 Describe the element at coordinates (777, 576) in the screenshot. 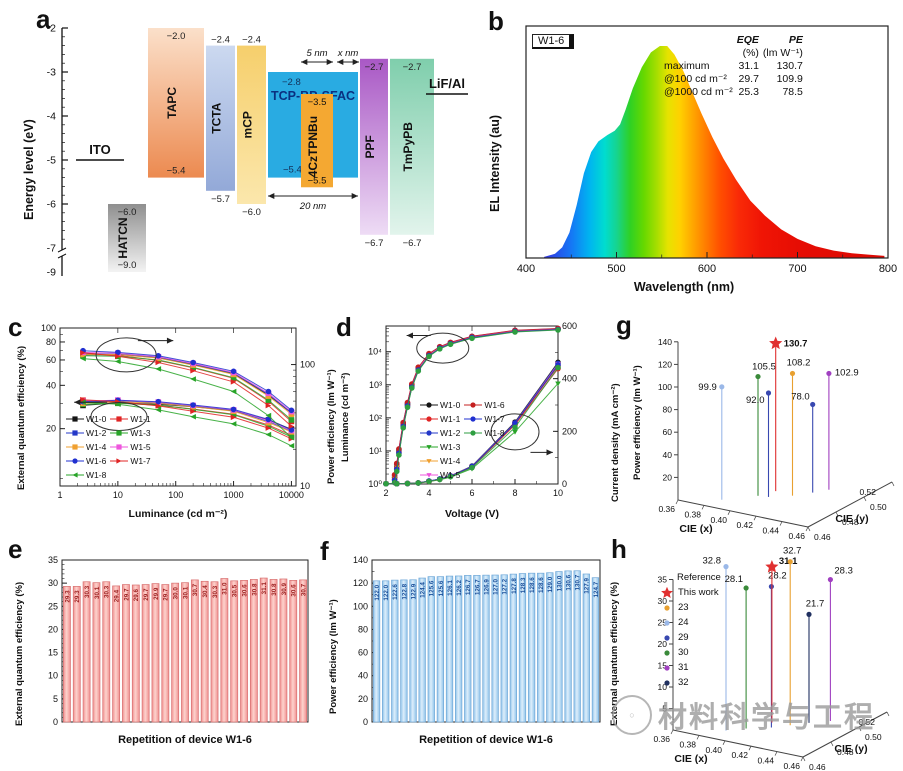

I see `svg-text: 28.2` at that location.